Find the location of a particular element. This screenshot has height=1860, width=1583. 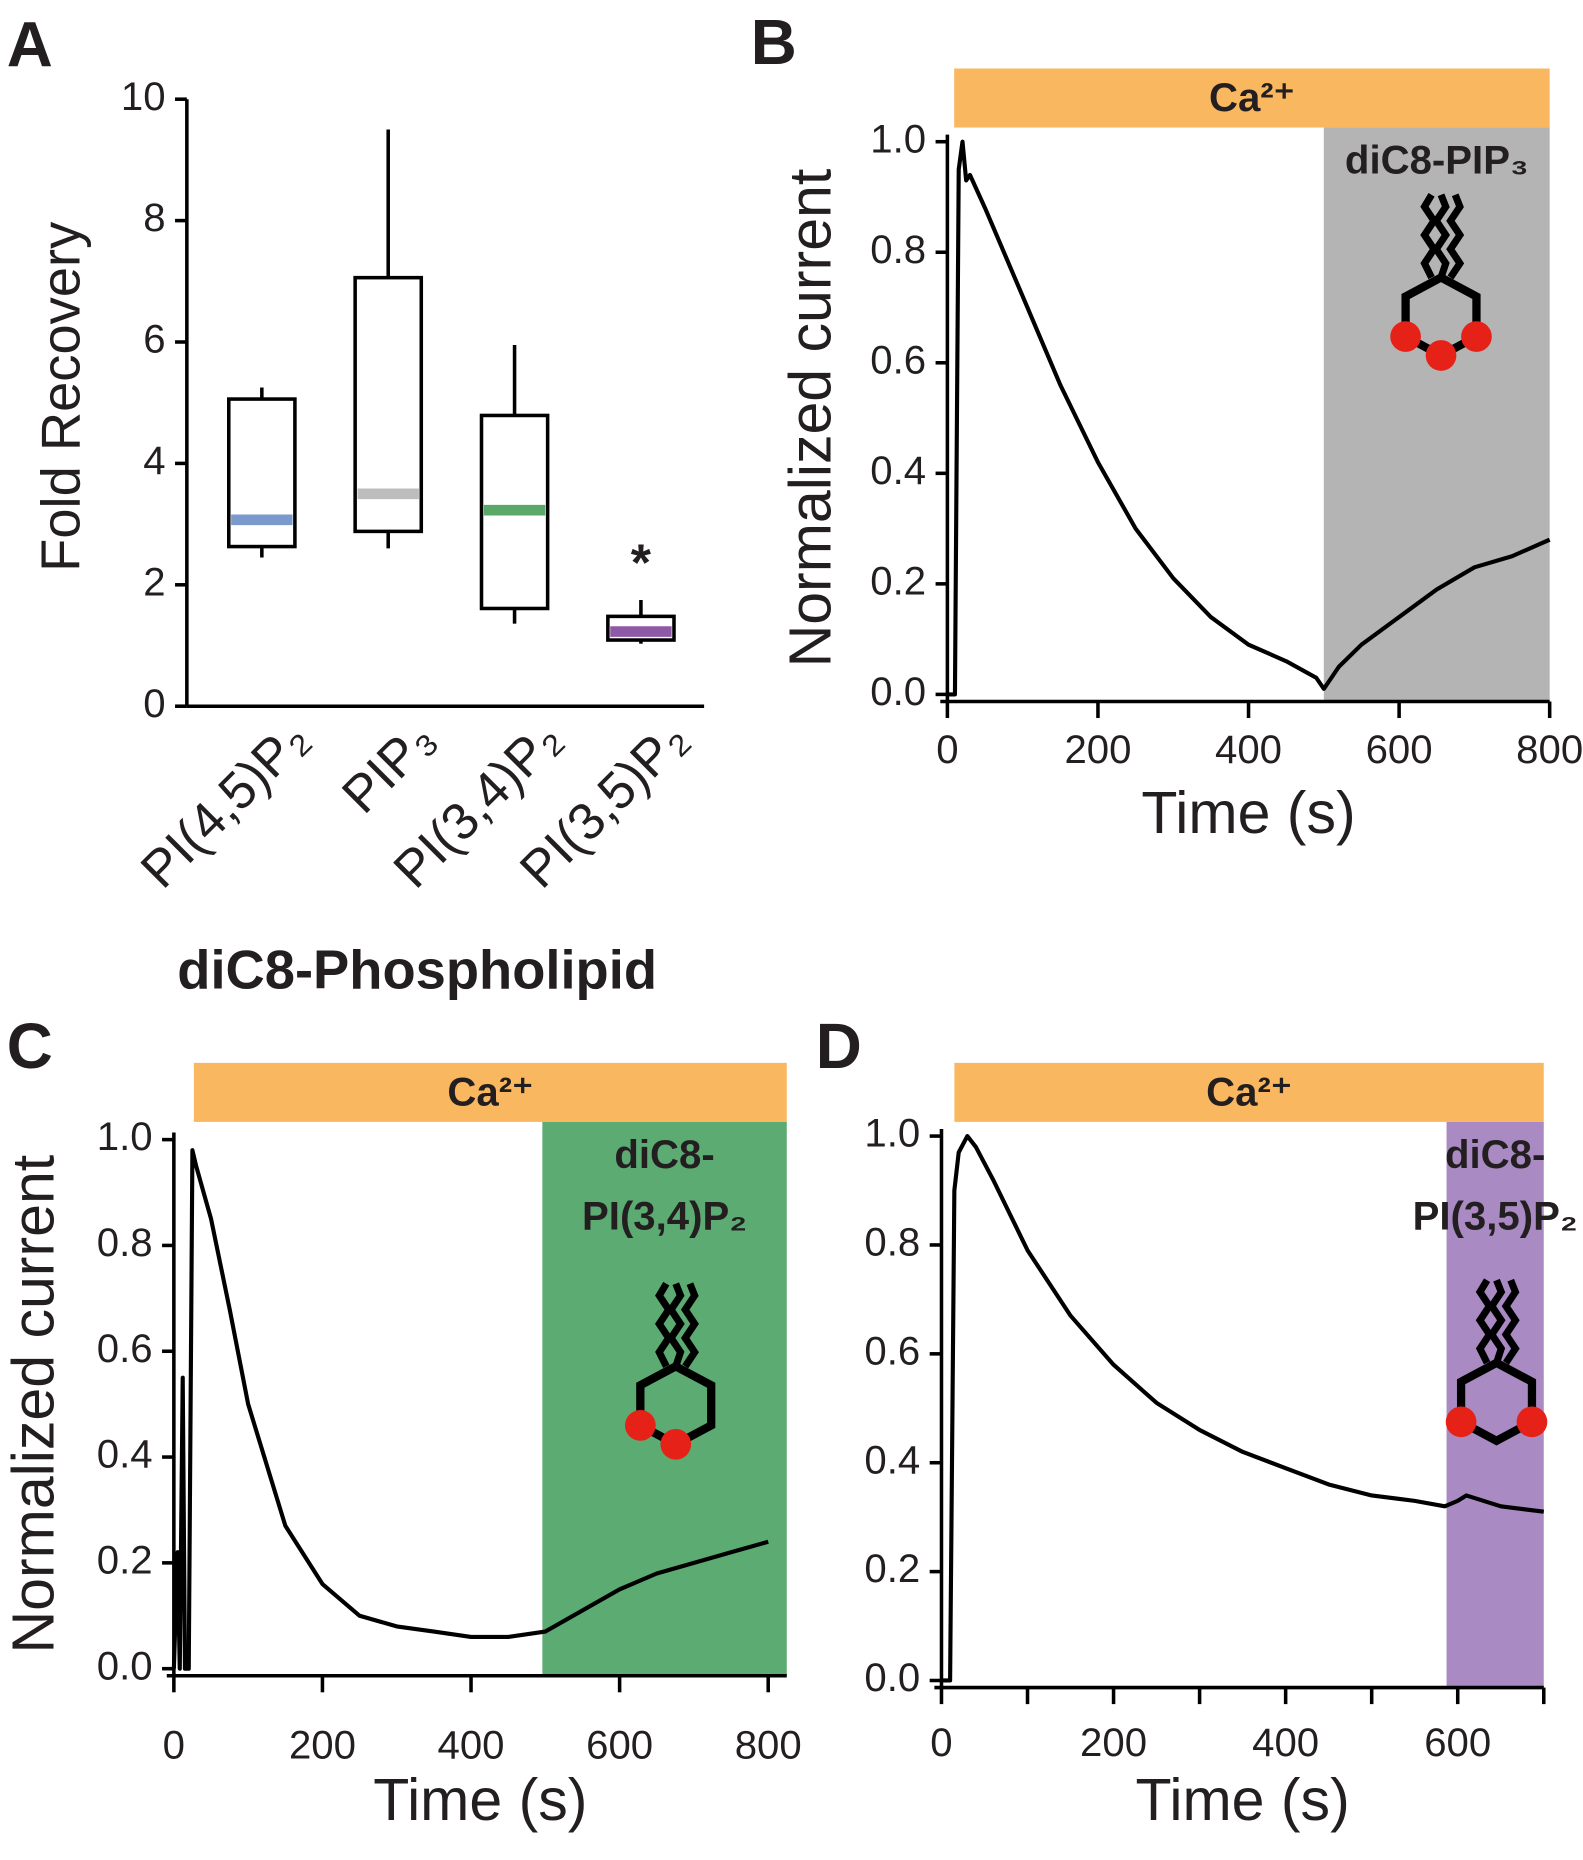

y-axis-label: Fold Recovery is located at coordinates (61, 396).